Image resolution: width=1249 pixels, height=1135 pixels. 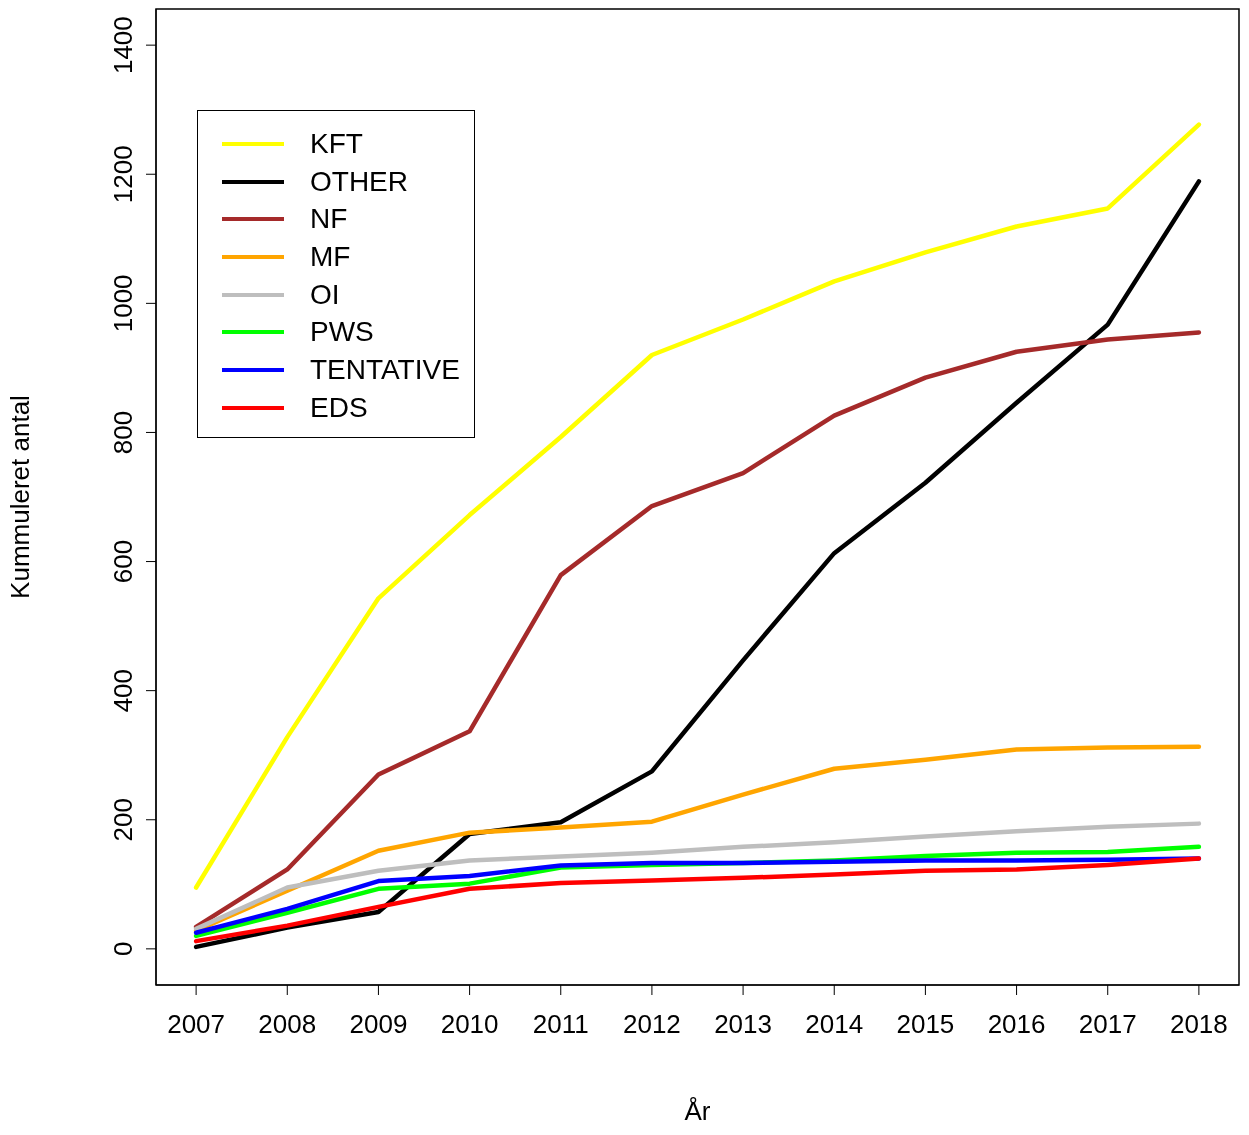 I want to click on x-tick-label: 2010, so click(x=469, y=1024).